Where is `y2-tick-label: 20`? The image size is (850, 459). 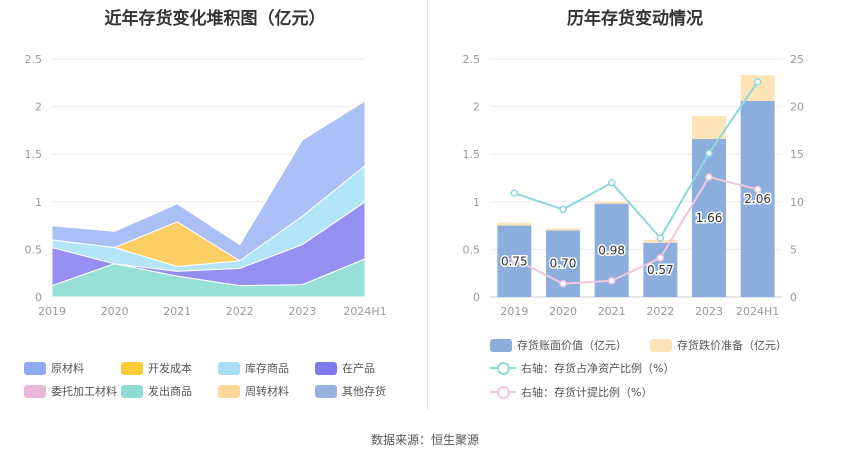 y2-tick-label: 20 is located at coordinates (797, 107).